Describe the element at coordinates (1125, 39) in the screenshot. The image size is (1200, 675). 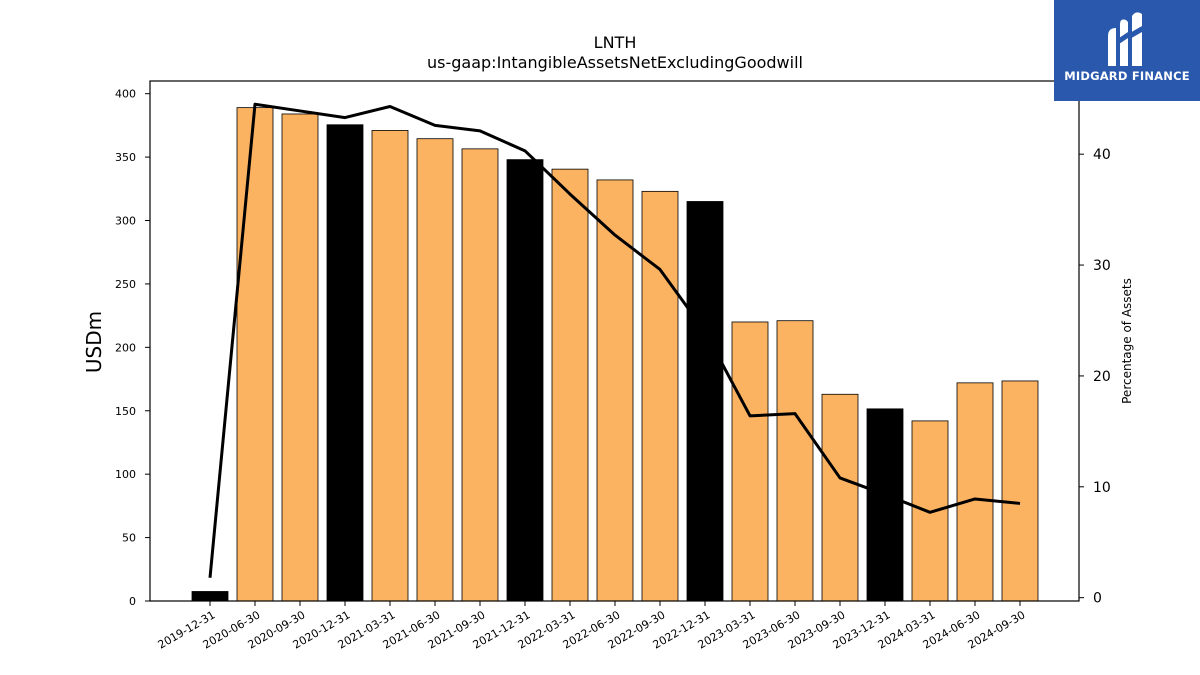
I see `brand-mark-icon` at that location.